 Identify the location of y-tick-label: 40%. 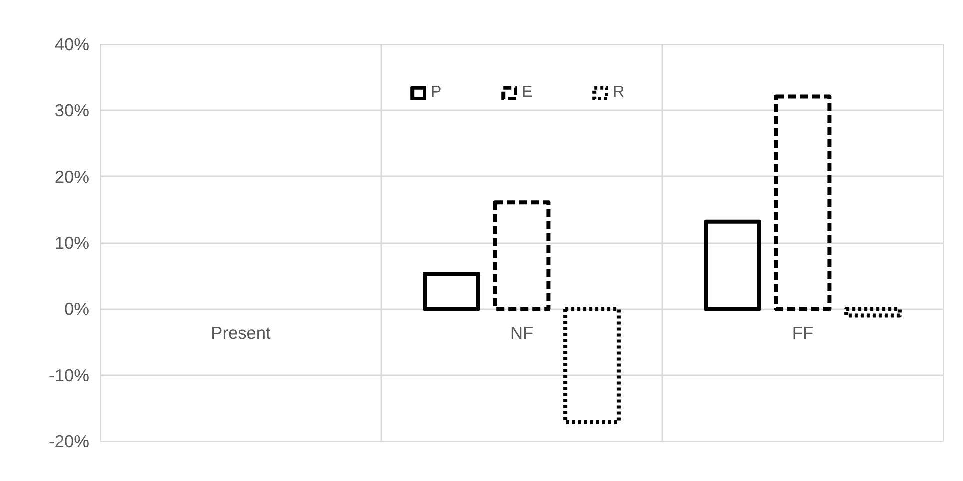
(72, 44).